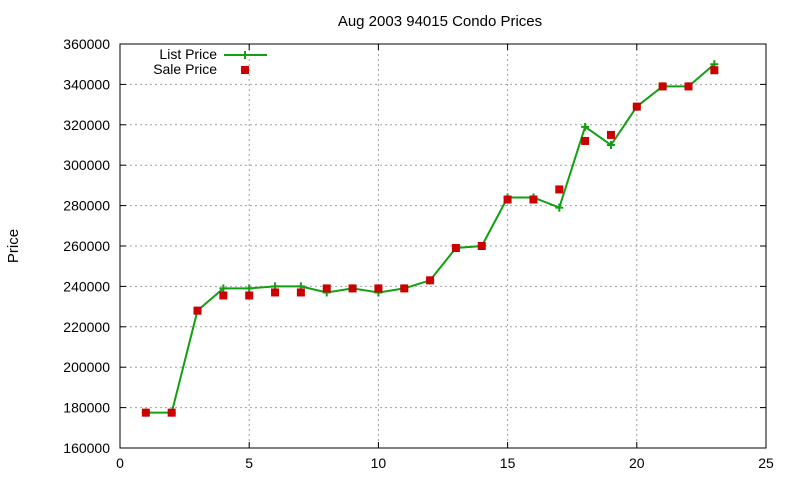  What do you see at coordinates (86, 408) in the screenshot?
I see `y-tick-label: 180000` at bounding box center [86, 408].